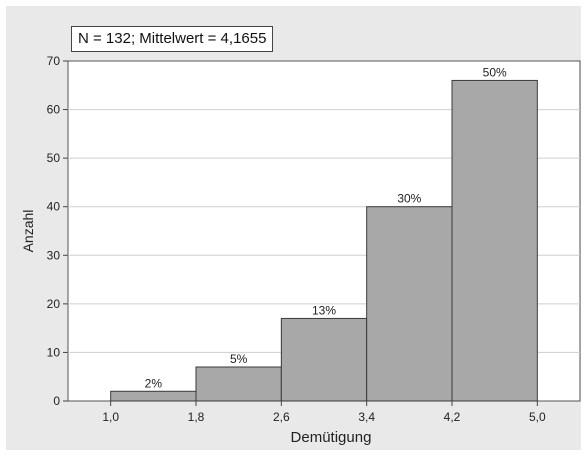  I want to click on x-tick-label: 5,0, so click(537, 417).